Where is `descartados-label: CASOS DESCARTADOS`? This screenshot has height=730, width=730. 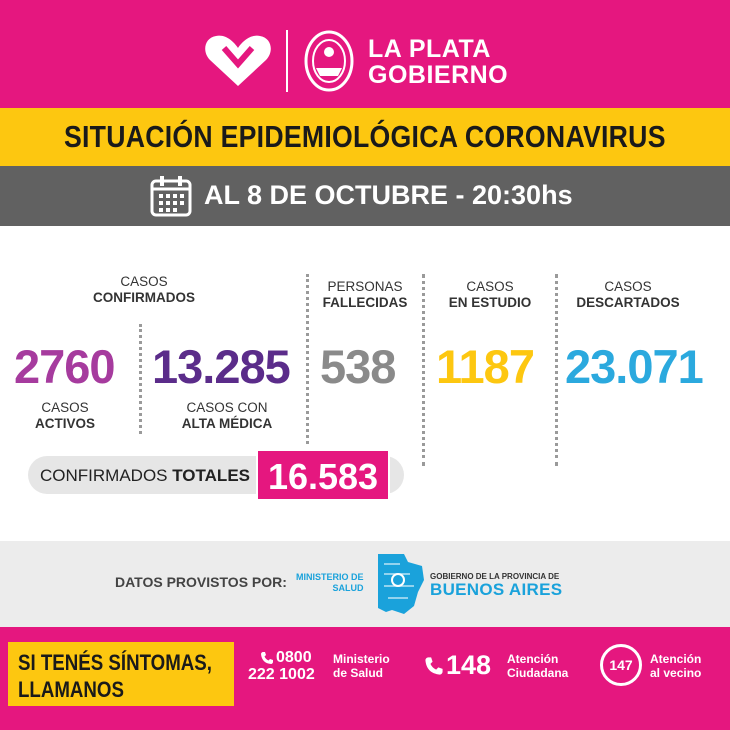 descartados-label: CASOS DESCARTADOS is located at coordinates (628, 295).